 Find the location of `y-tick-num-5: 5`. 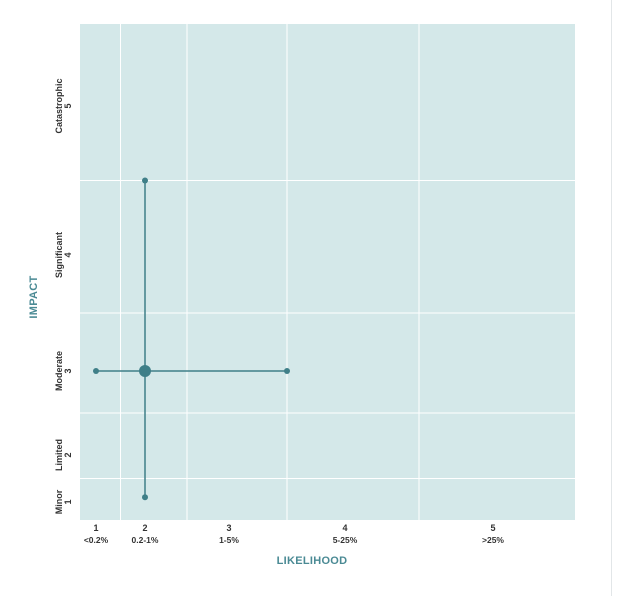

y-tick-num-5: 5 is located at coordinates (68, 105).